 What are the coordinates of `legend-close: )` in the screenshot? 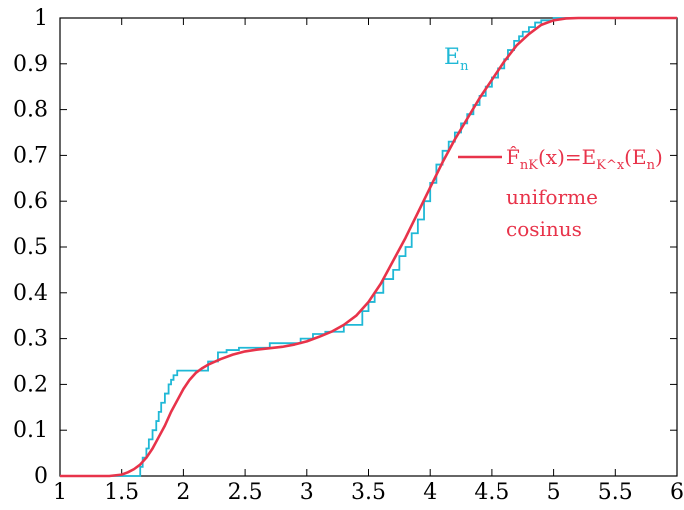 It's located at (659, 157).